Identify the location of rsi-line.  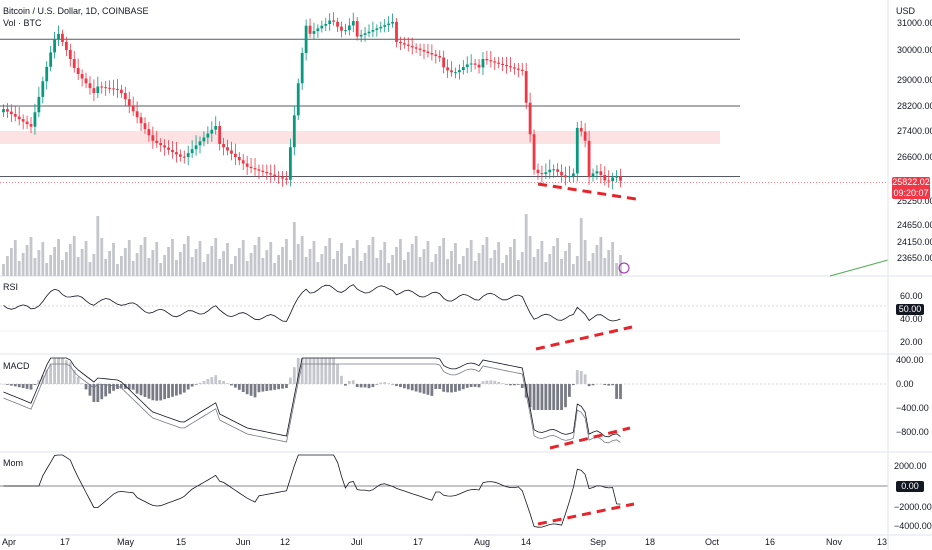
(312, 303).